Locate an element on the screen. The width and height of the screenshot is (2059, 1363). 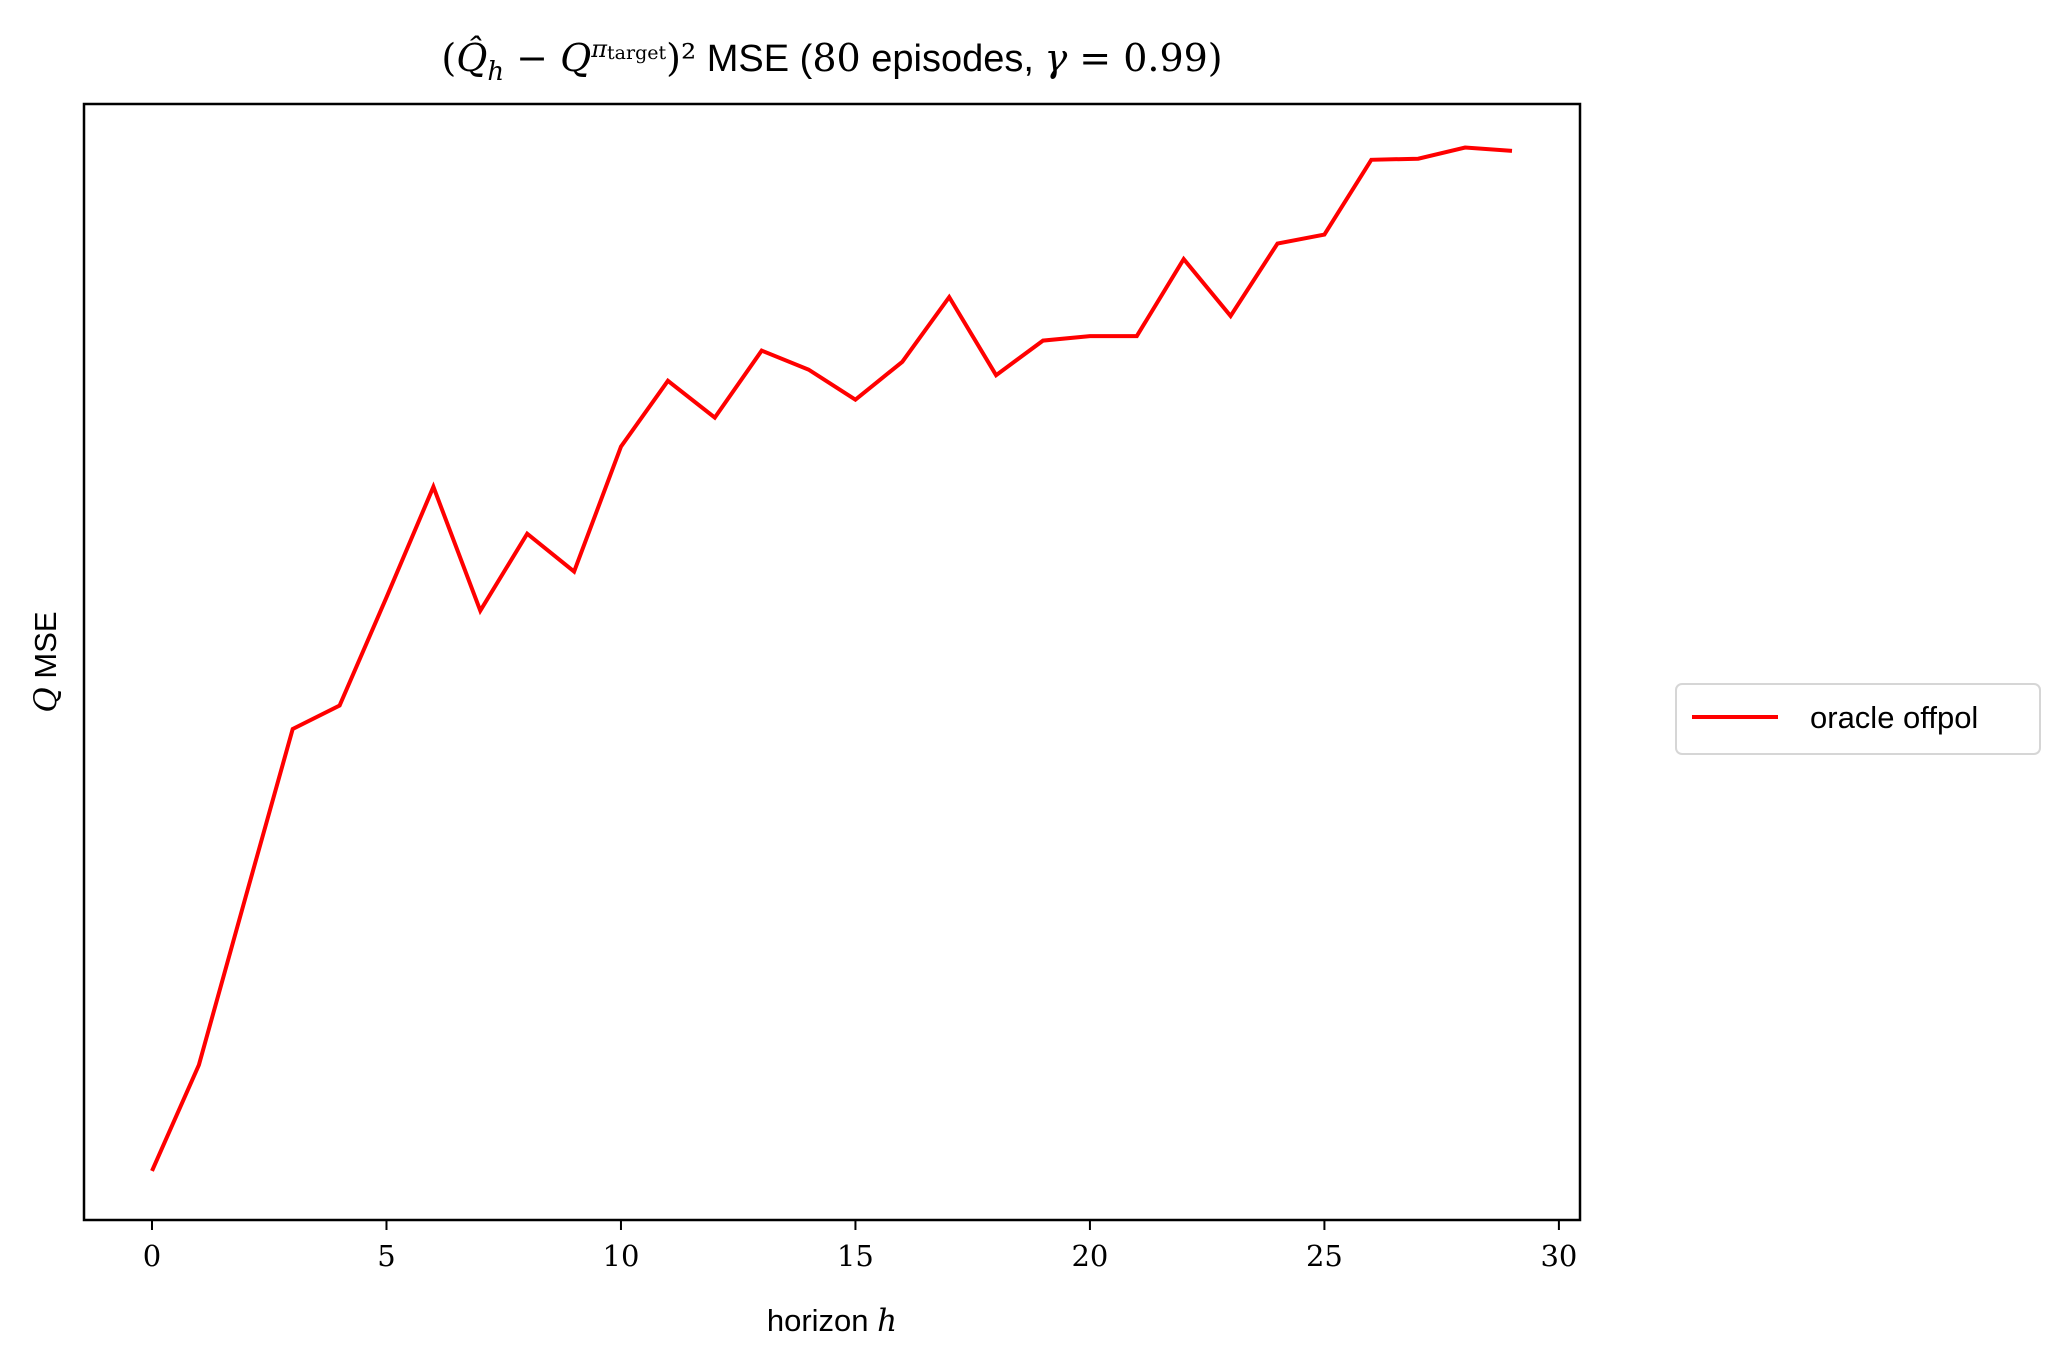
x-tick-label: 10 is located at coordinates (621, 1256).